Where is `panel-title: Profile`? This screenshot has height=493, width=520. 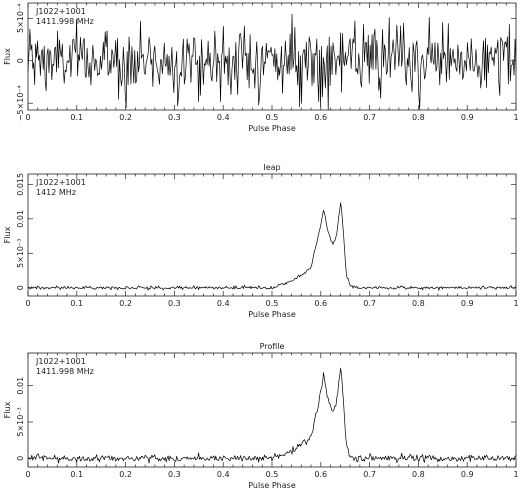 panel-title: Profile is located at coordinates (272, 346).